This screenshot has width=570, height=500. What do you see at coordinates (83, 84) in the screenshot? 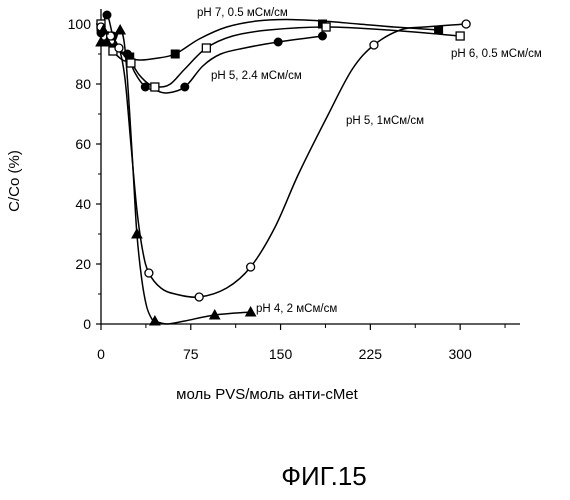
I see `y-tick-label: 80` at bounding box center [83, 84].